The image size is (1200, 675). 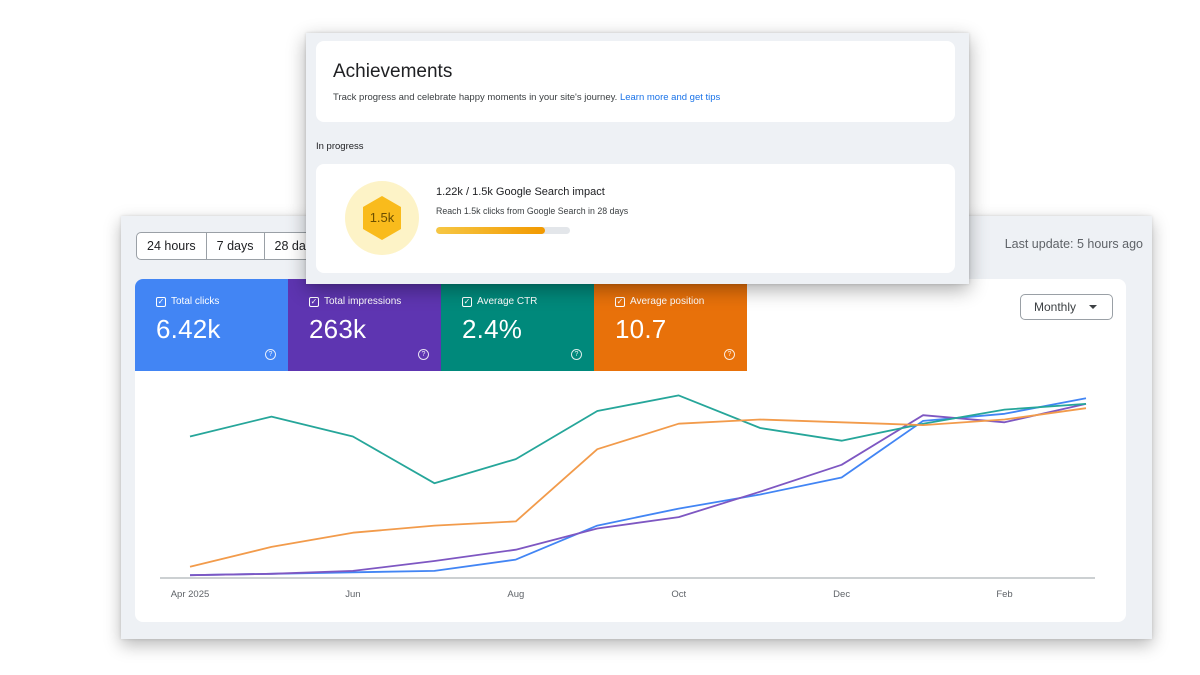 What do you see at coordinates (236, 246) in the screenshot?
I see `range-7-days-button: 7 days` at bounding box center [236, 246].